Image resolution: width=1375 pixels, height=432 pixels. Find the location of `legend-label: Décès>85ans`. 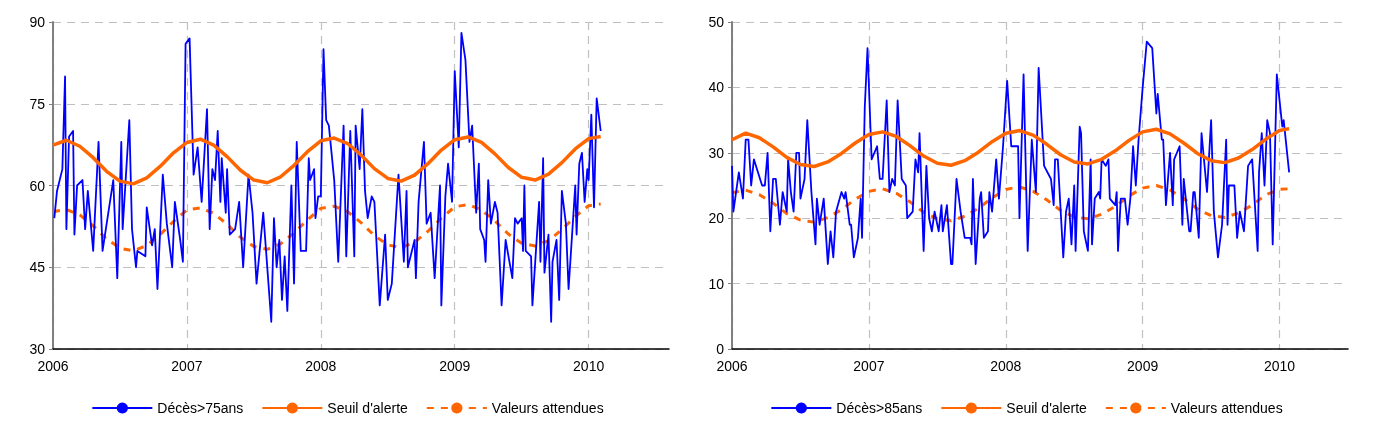

legend-label: Décès>85ans is located at coordinates (879, 408).